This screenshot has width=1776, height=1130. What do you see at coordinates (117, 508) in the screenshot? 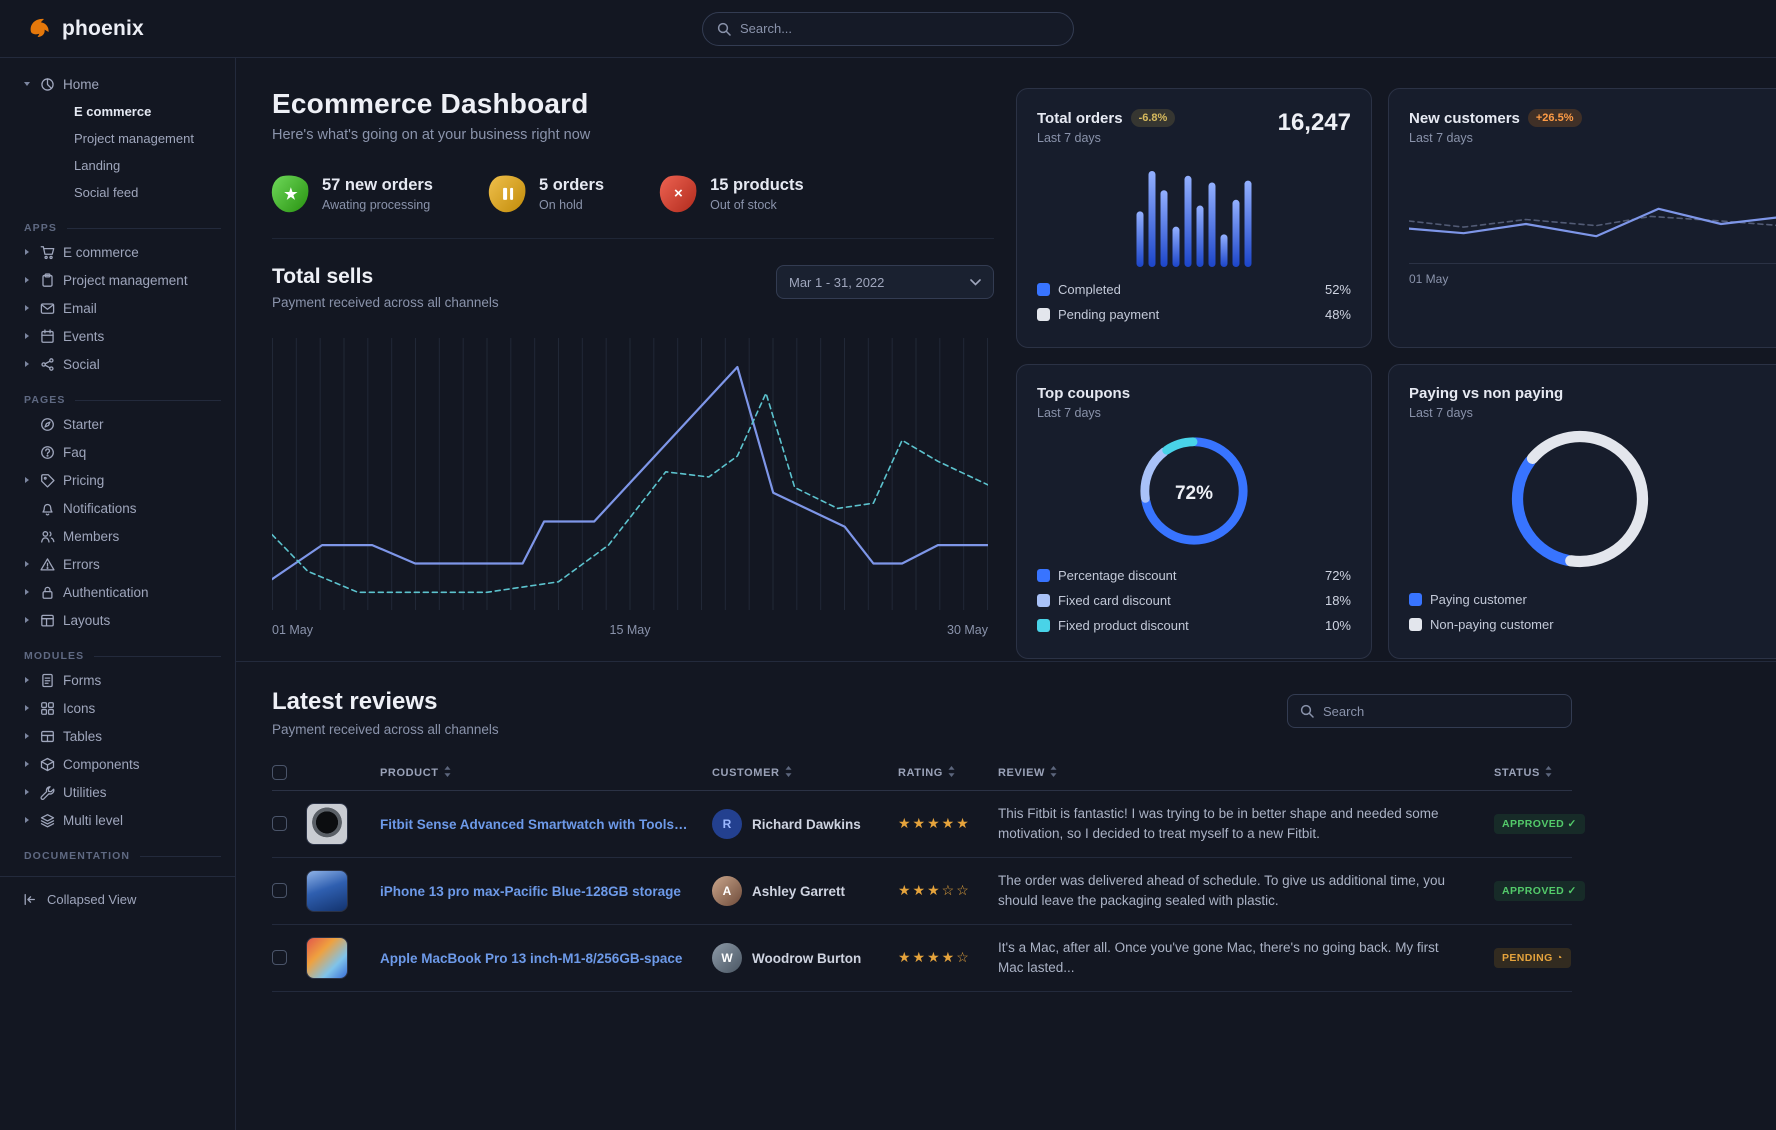
I see `sidebar-item-notifications: Notifications` at bounding box center [117, 508].